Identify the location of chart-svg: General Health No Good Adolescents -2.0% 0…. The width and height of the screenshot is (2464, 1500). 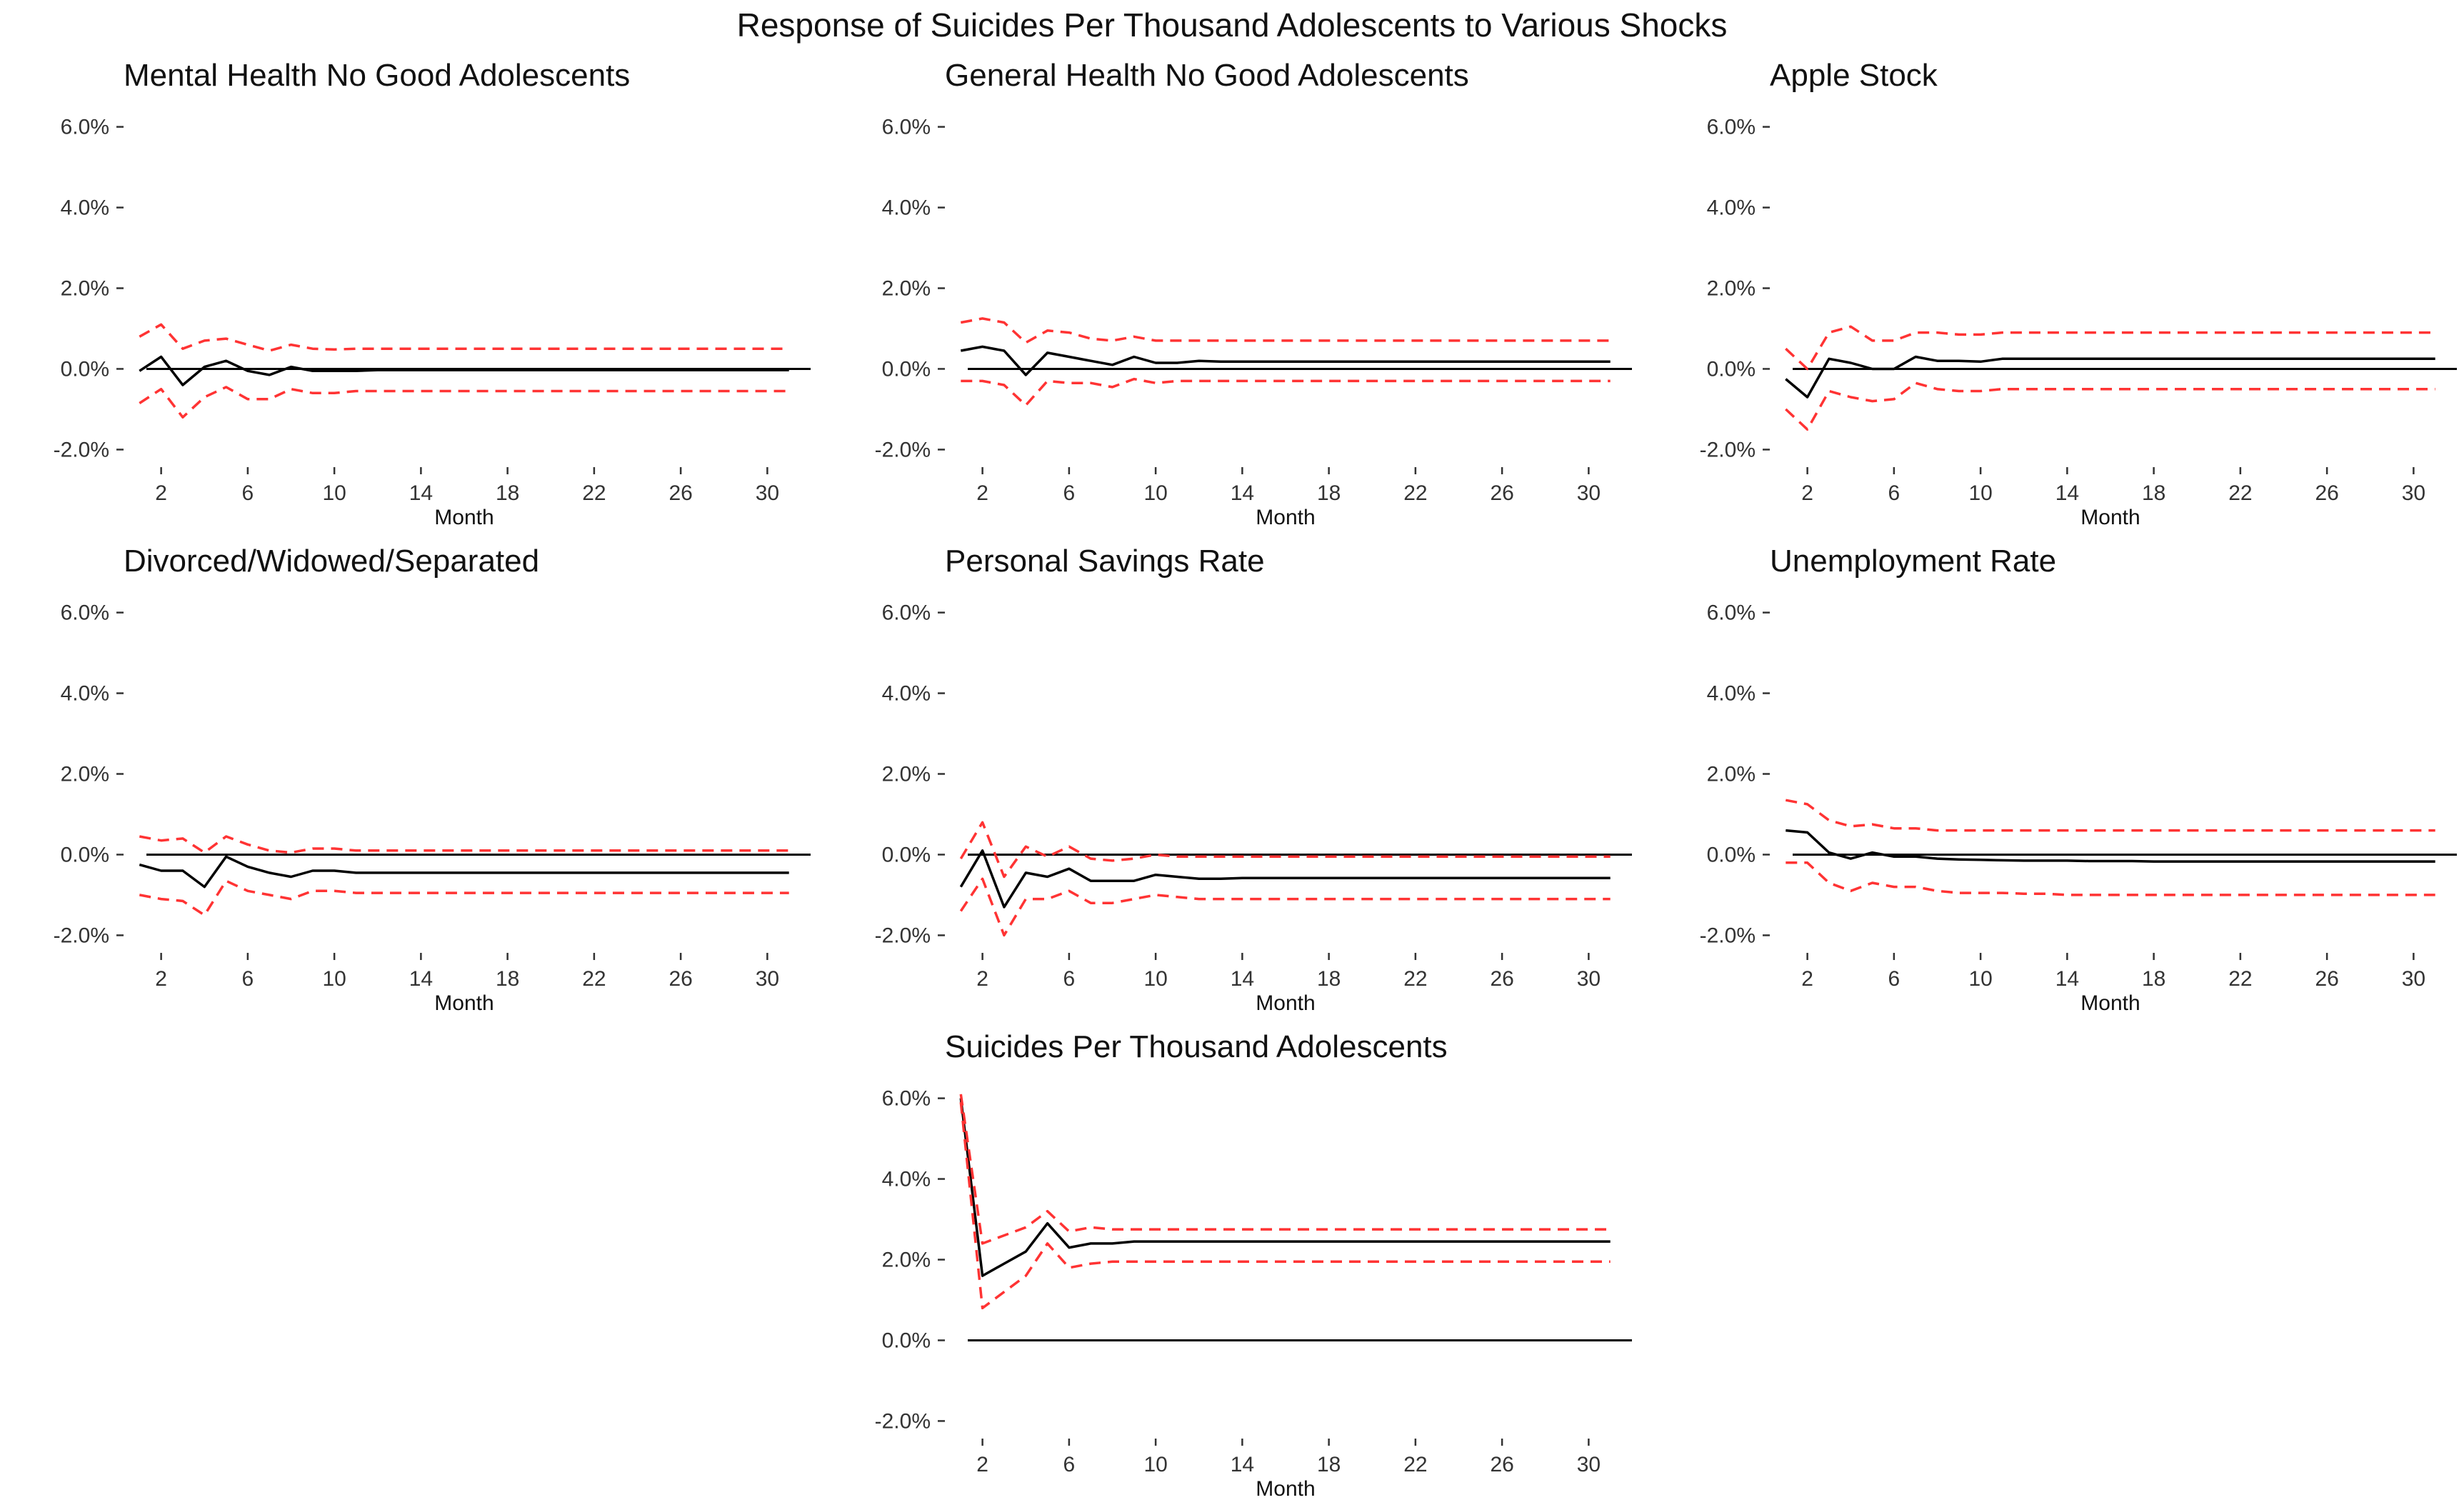
(1253, 293).